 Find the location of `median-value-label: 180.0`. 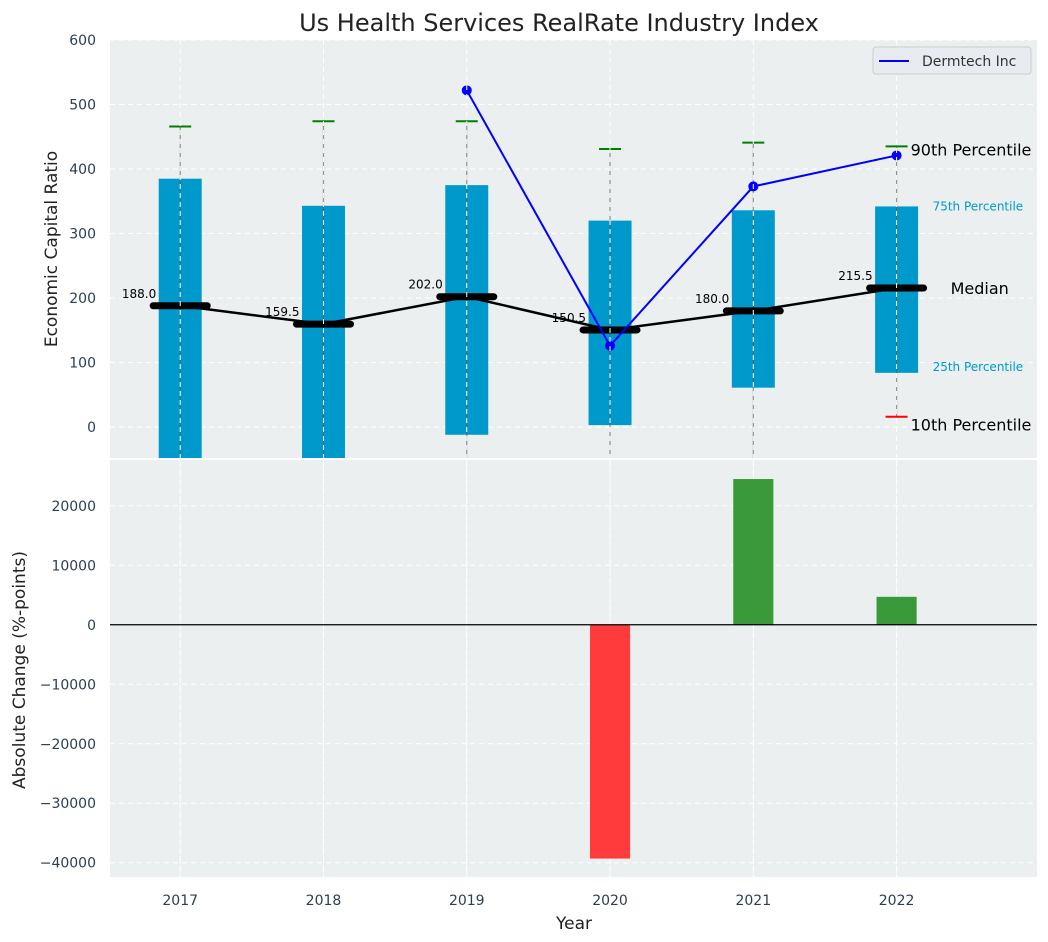

median-value-label: 180.0 is located at coordinates (712, 299).